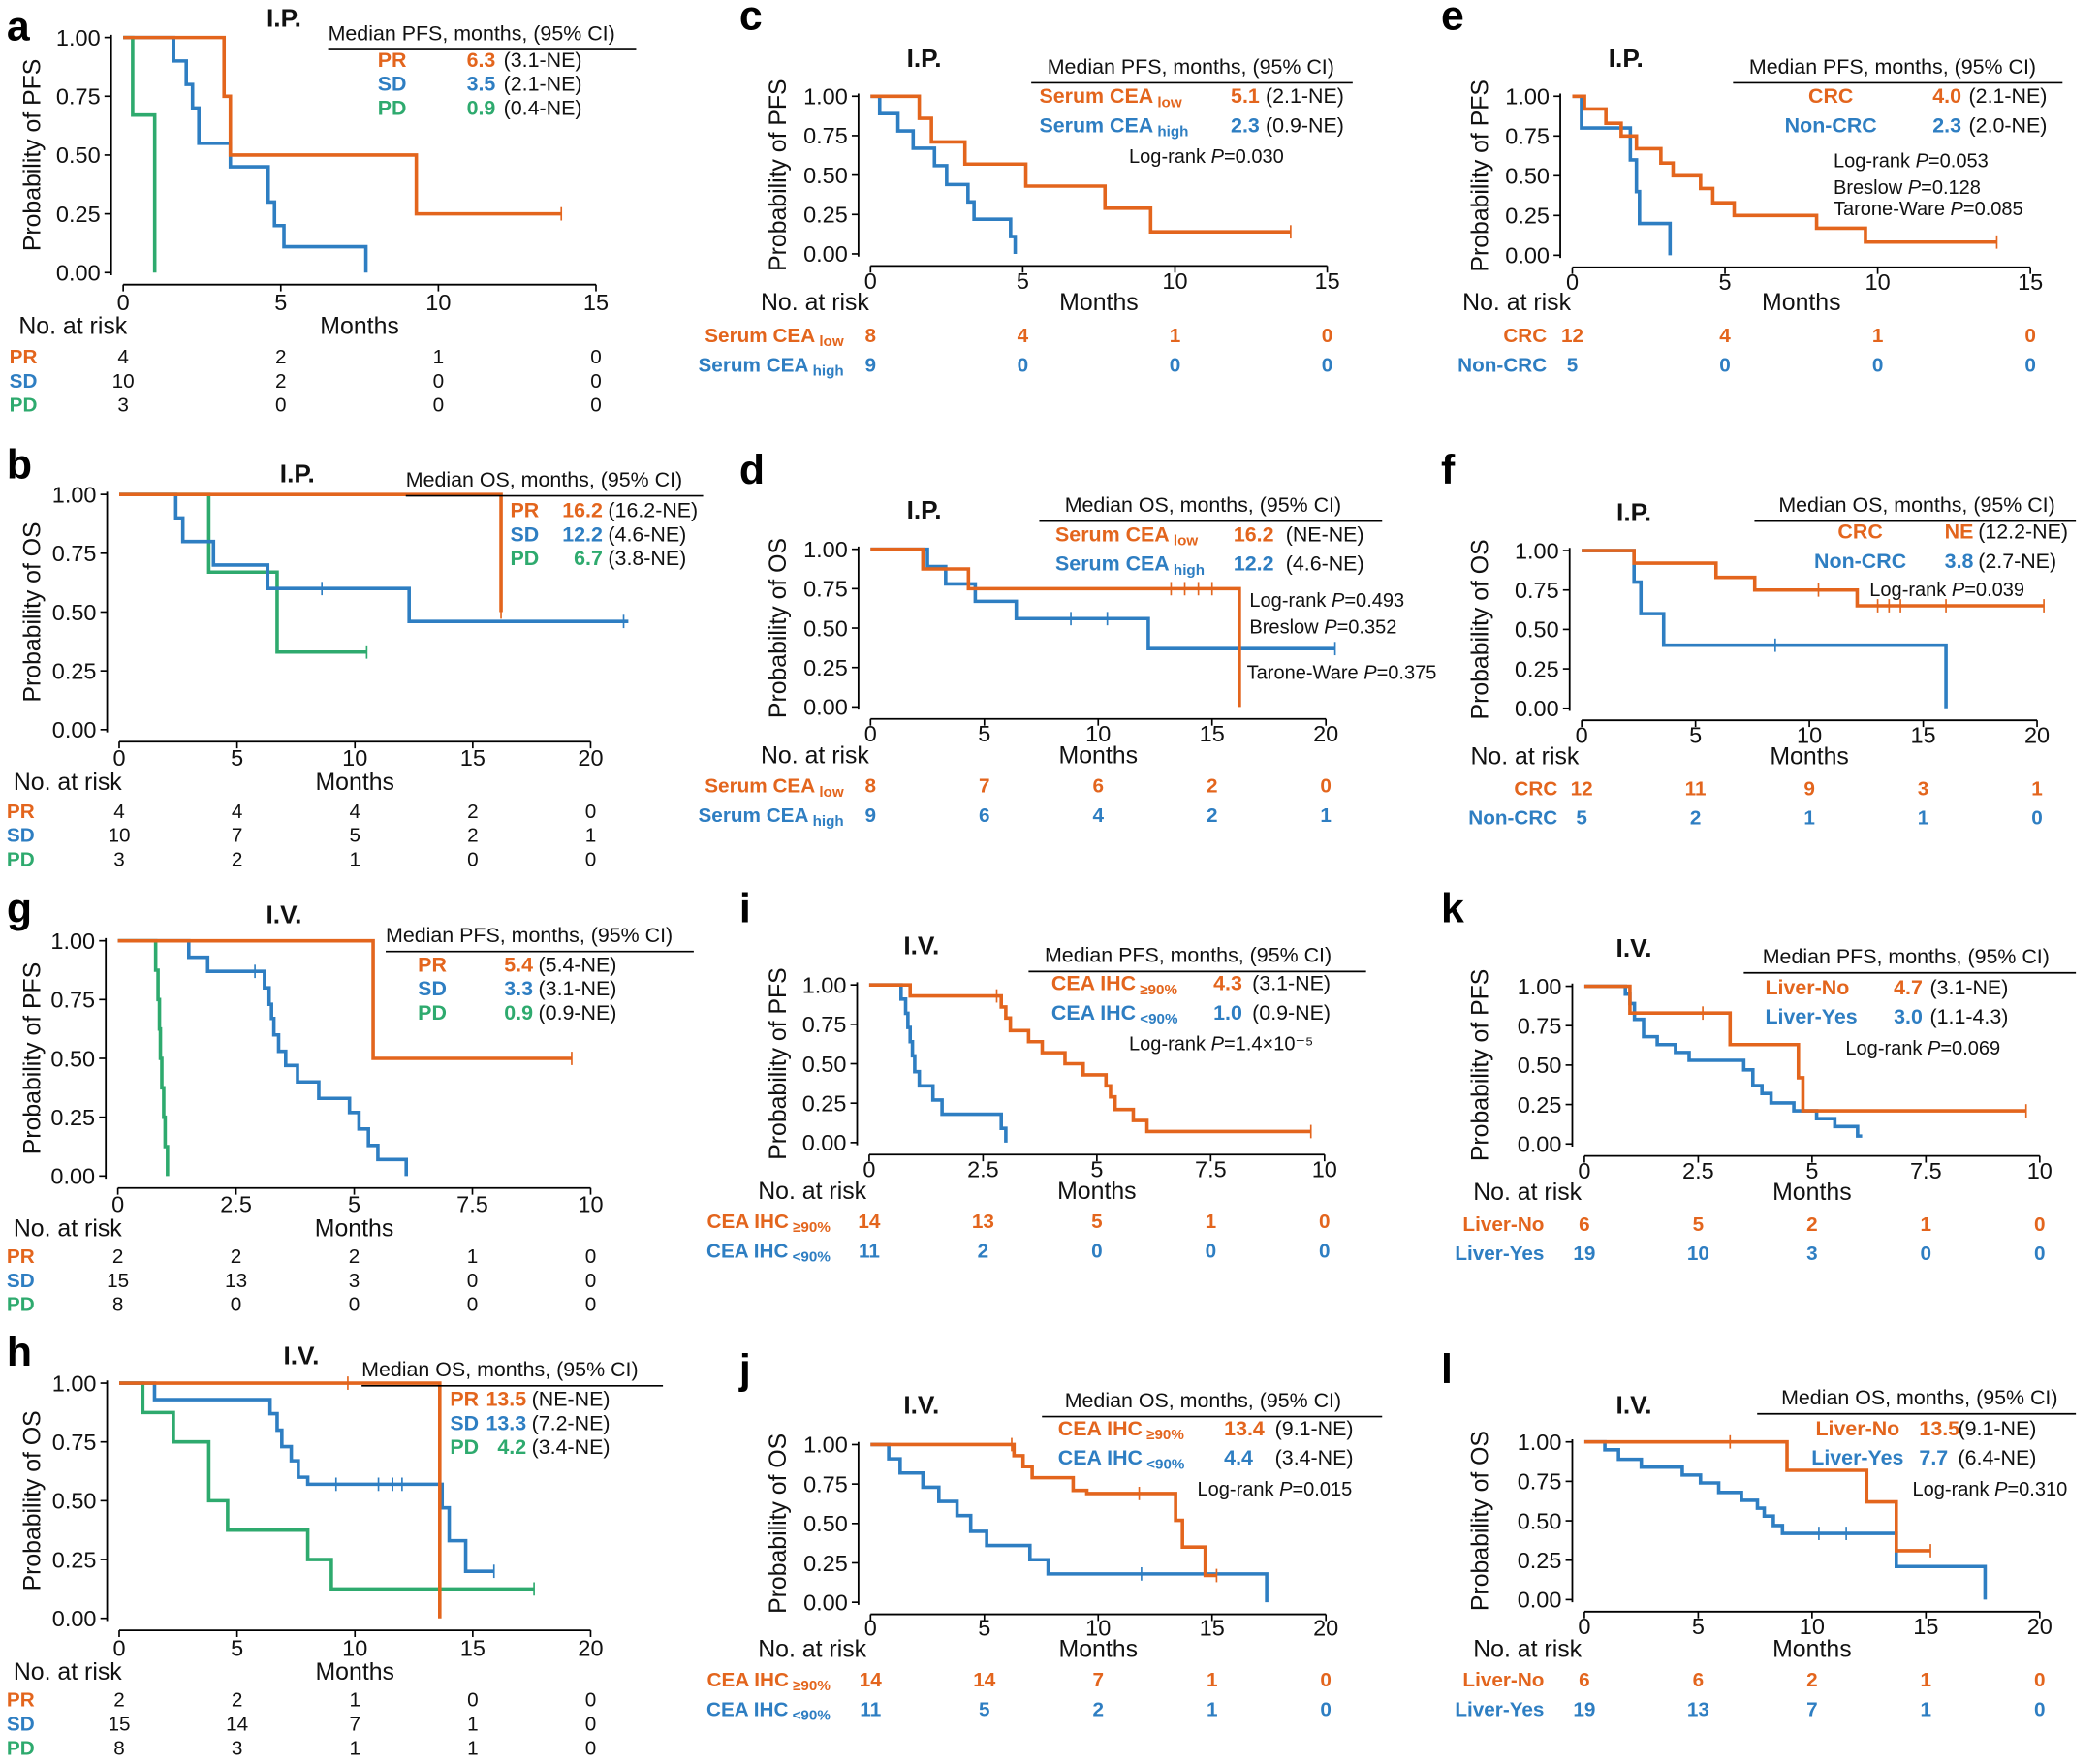 This screenshot has height=1764, width=2100. What do you see at coordinates (779, 1524) in the screenshot?
I see `y-axis-label: Probability of OS` at bounding box center [779, 1524].